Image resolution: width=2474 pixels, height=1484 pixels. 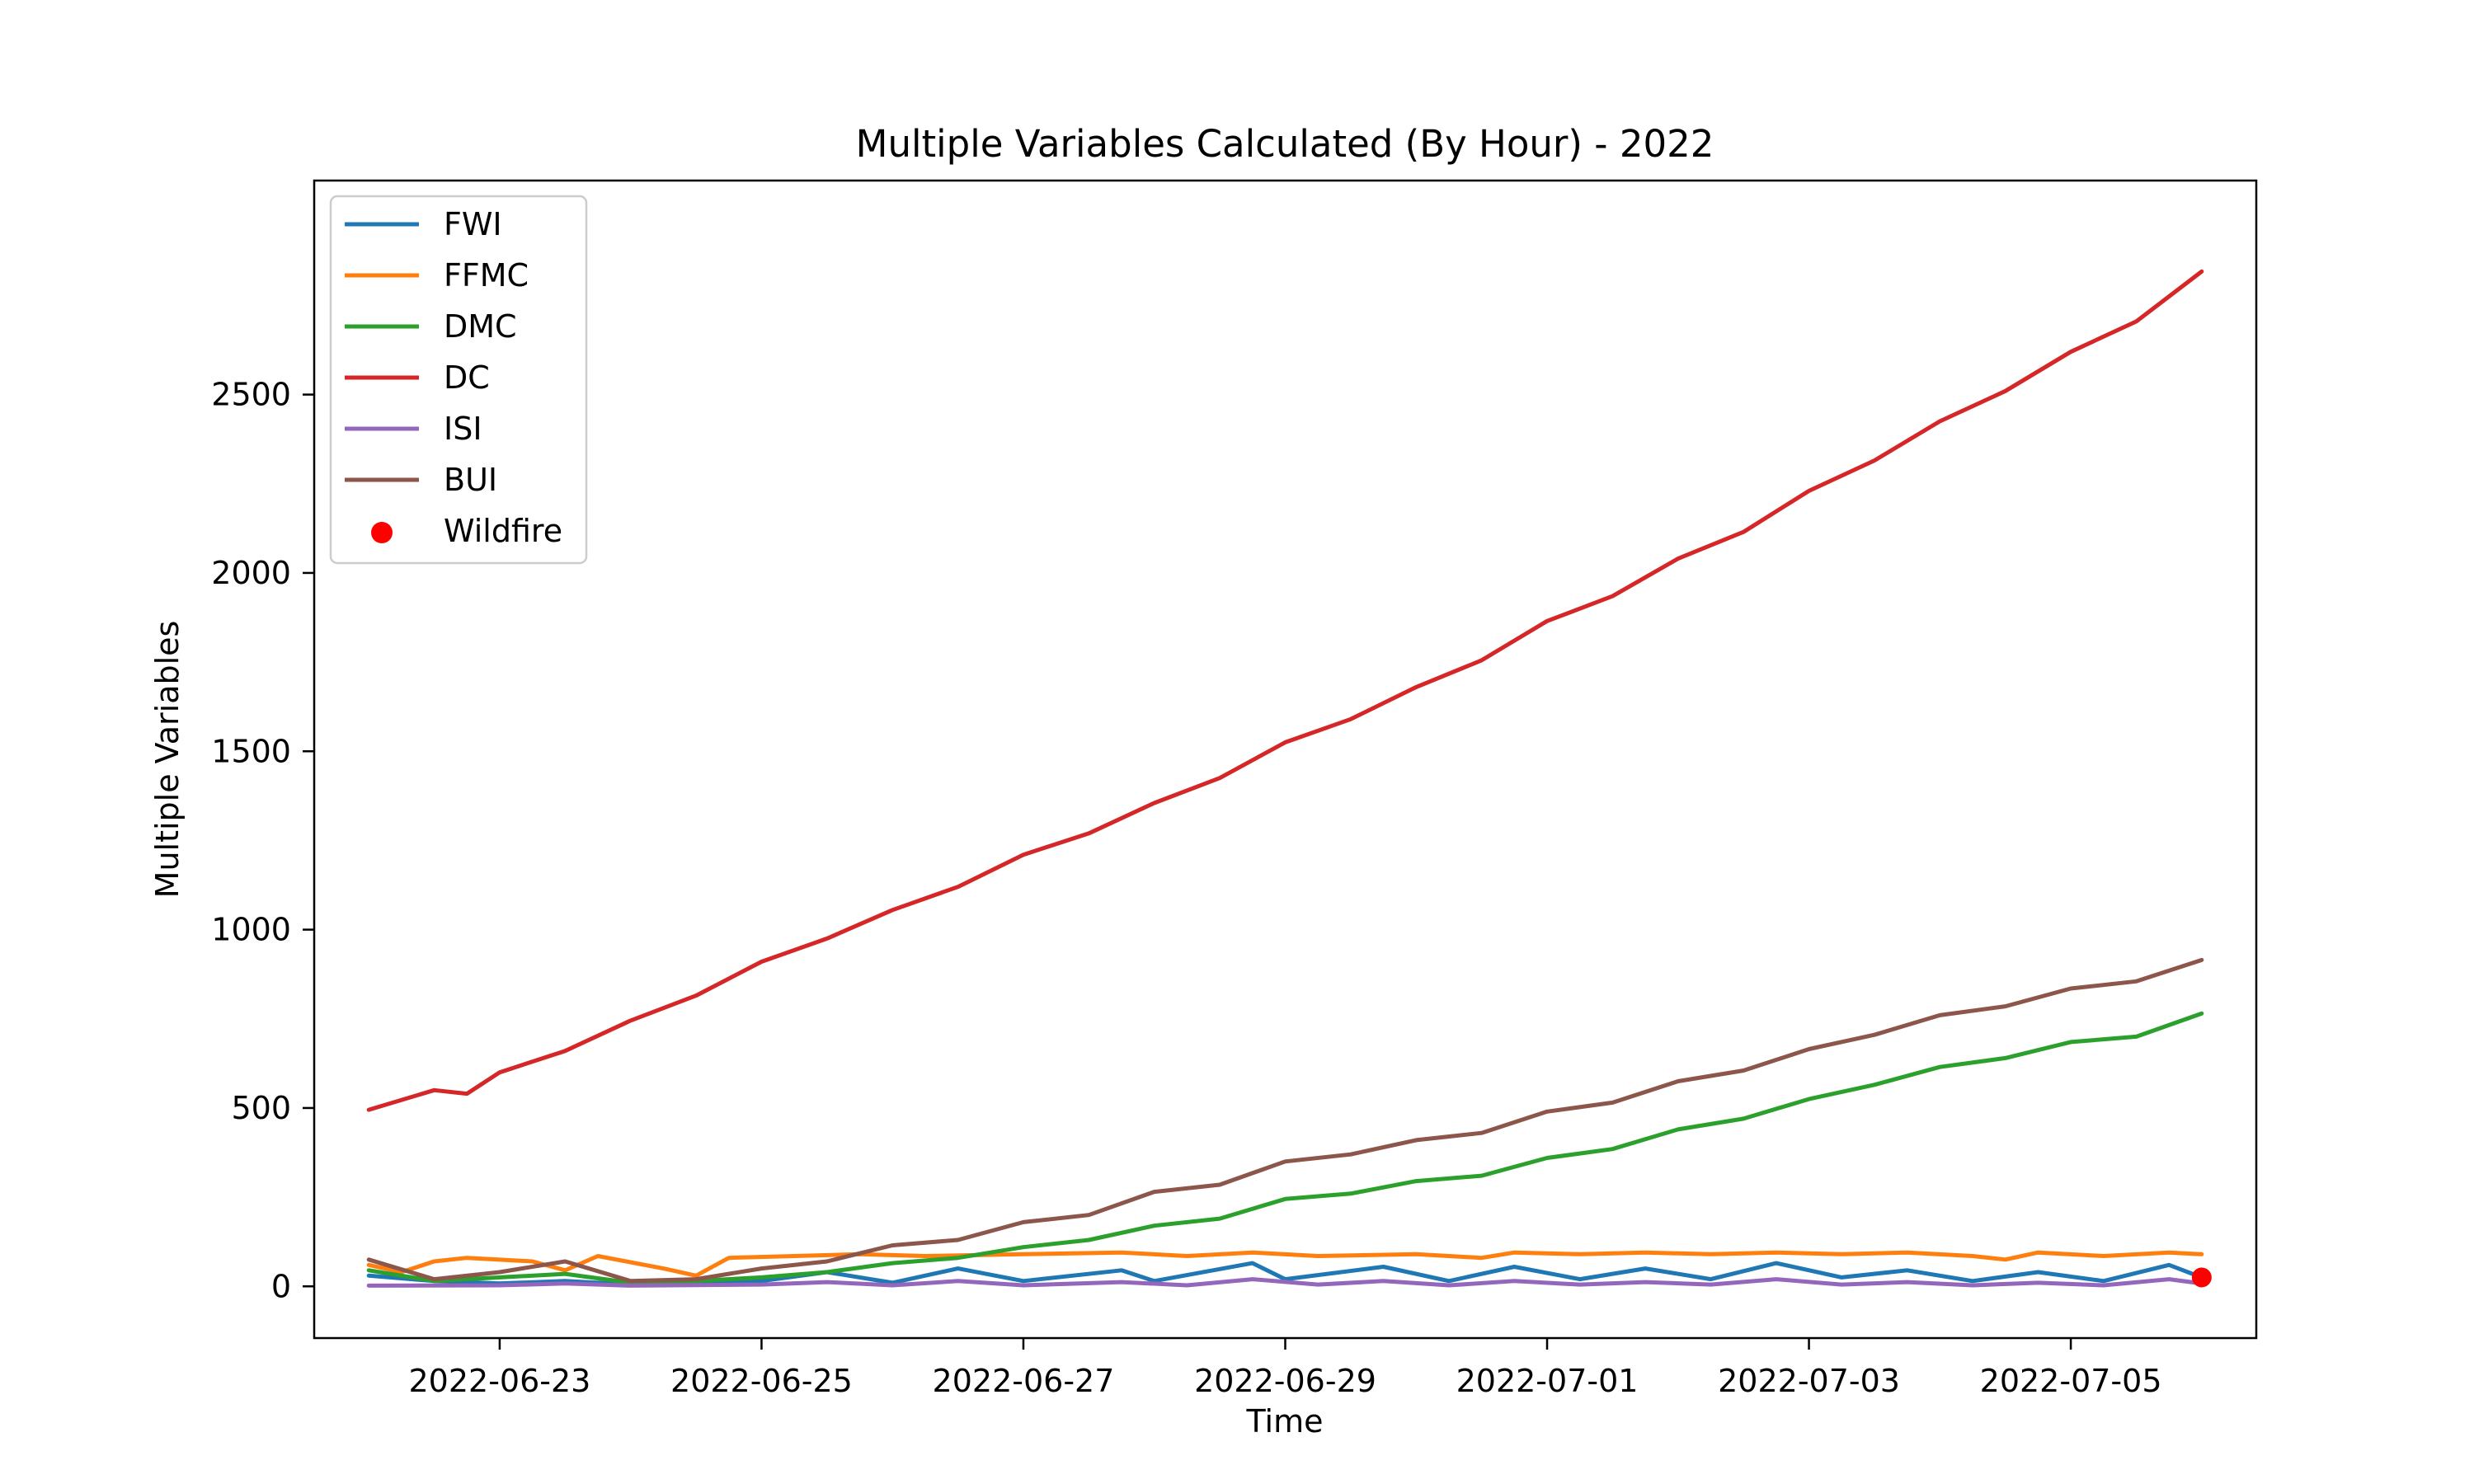 What do you see at coordinates (413, 429) in the screenshot?
I see `legend-item-isi: ISI` at bounding box center [413, 429].